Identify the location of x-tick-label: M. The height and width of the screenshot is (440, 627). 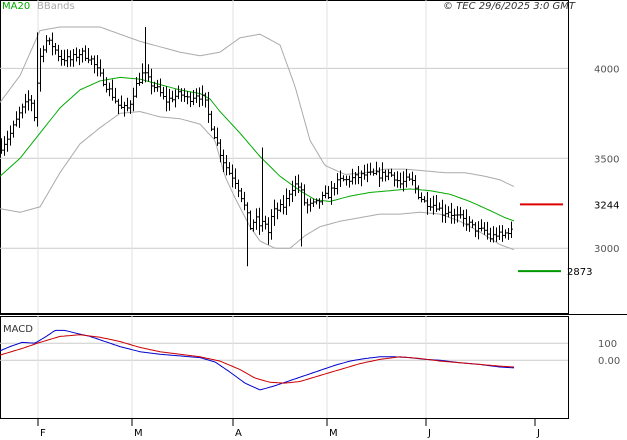
(138, 433).